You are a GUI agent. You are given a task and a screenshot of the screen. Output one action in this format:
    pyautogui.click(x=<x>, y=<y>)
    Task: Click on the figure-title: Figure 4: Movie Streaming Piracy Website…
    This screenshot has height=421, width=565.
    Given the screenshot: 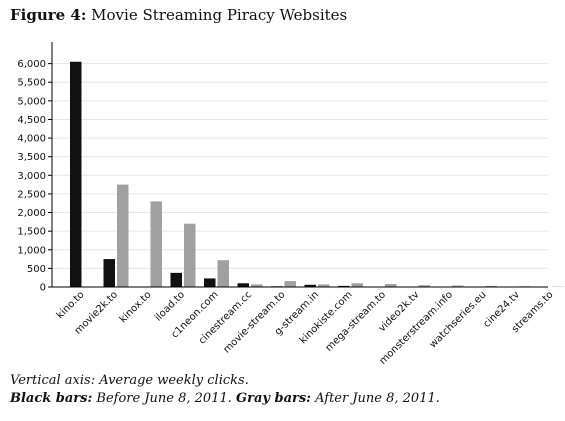 What is the action you would take?
    pyautogui.click(x=178, y=15)
    